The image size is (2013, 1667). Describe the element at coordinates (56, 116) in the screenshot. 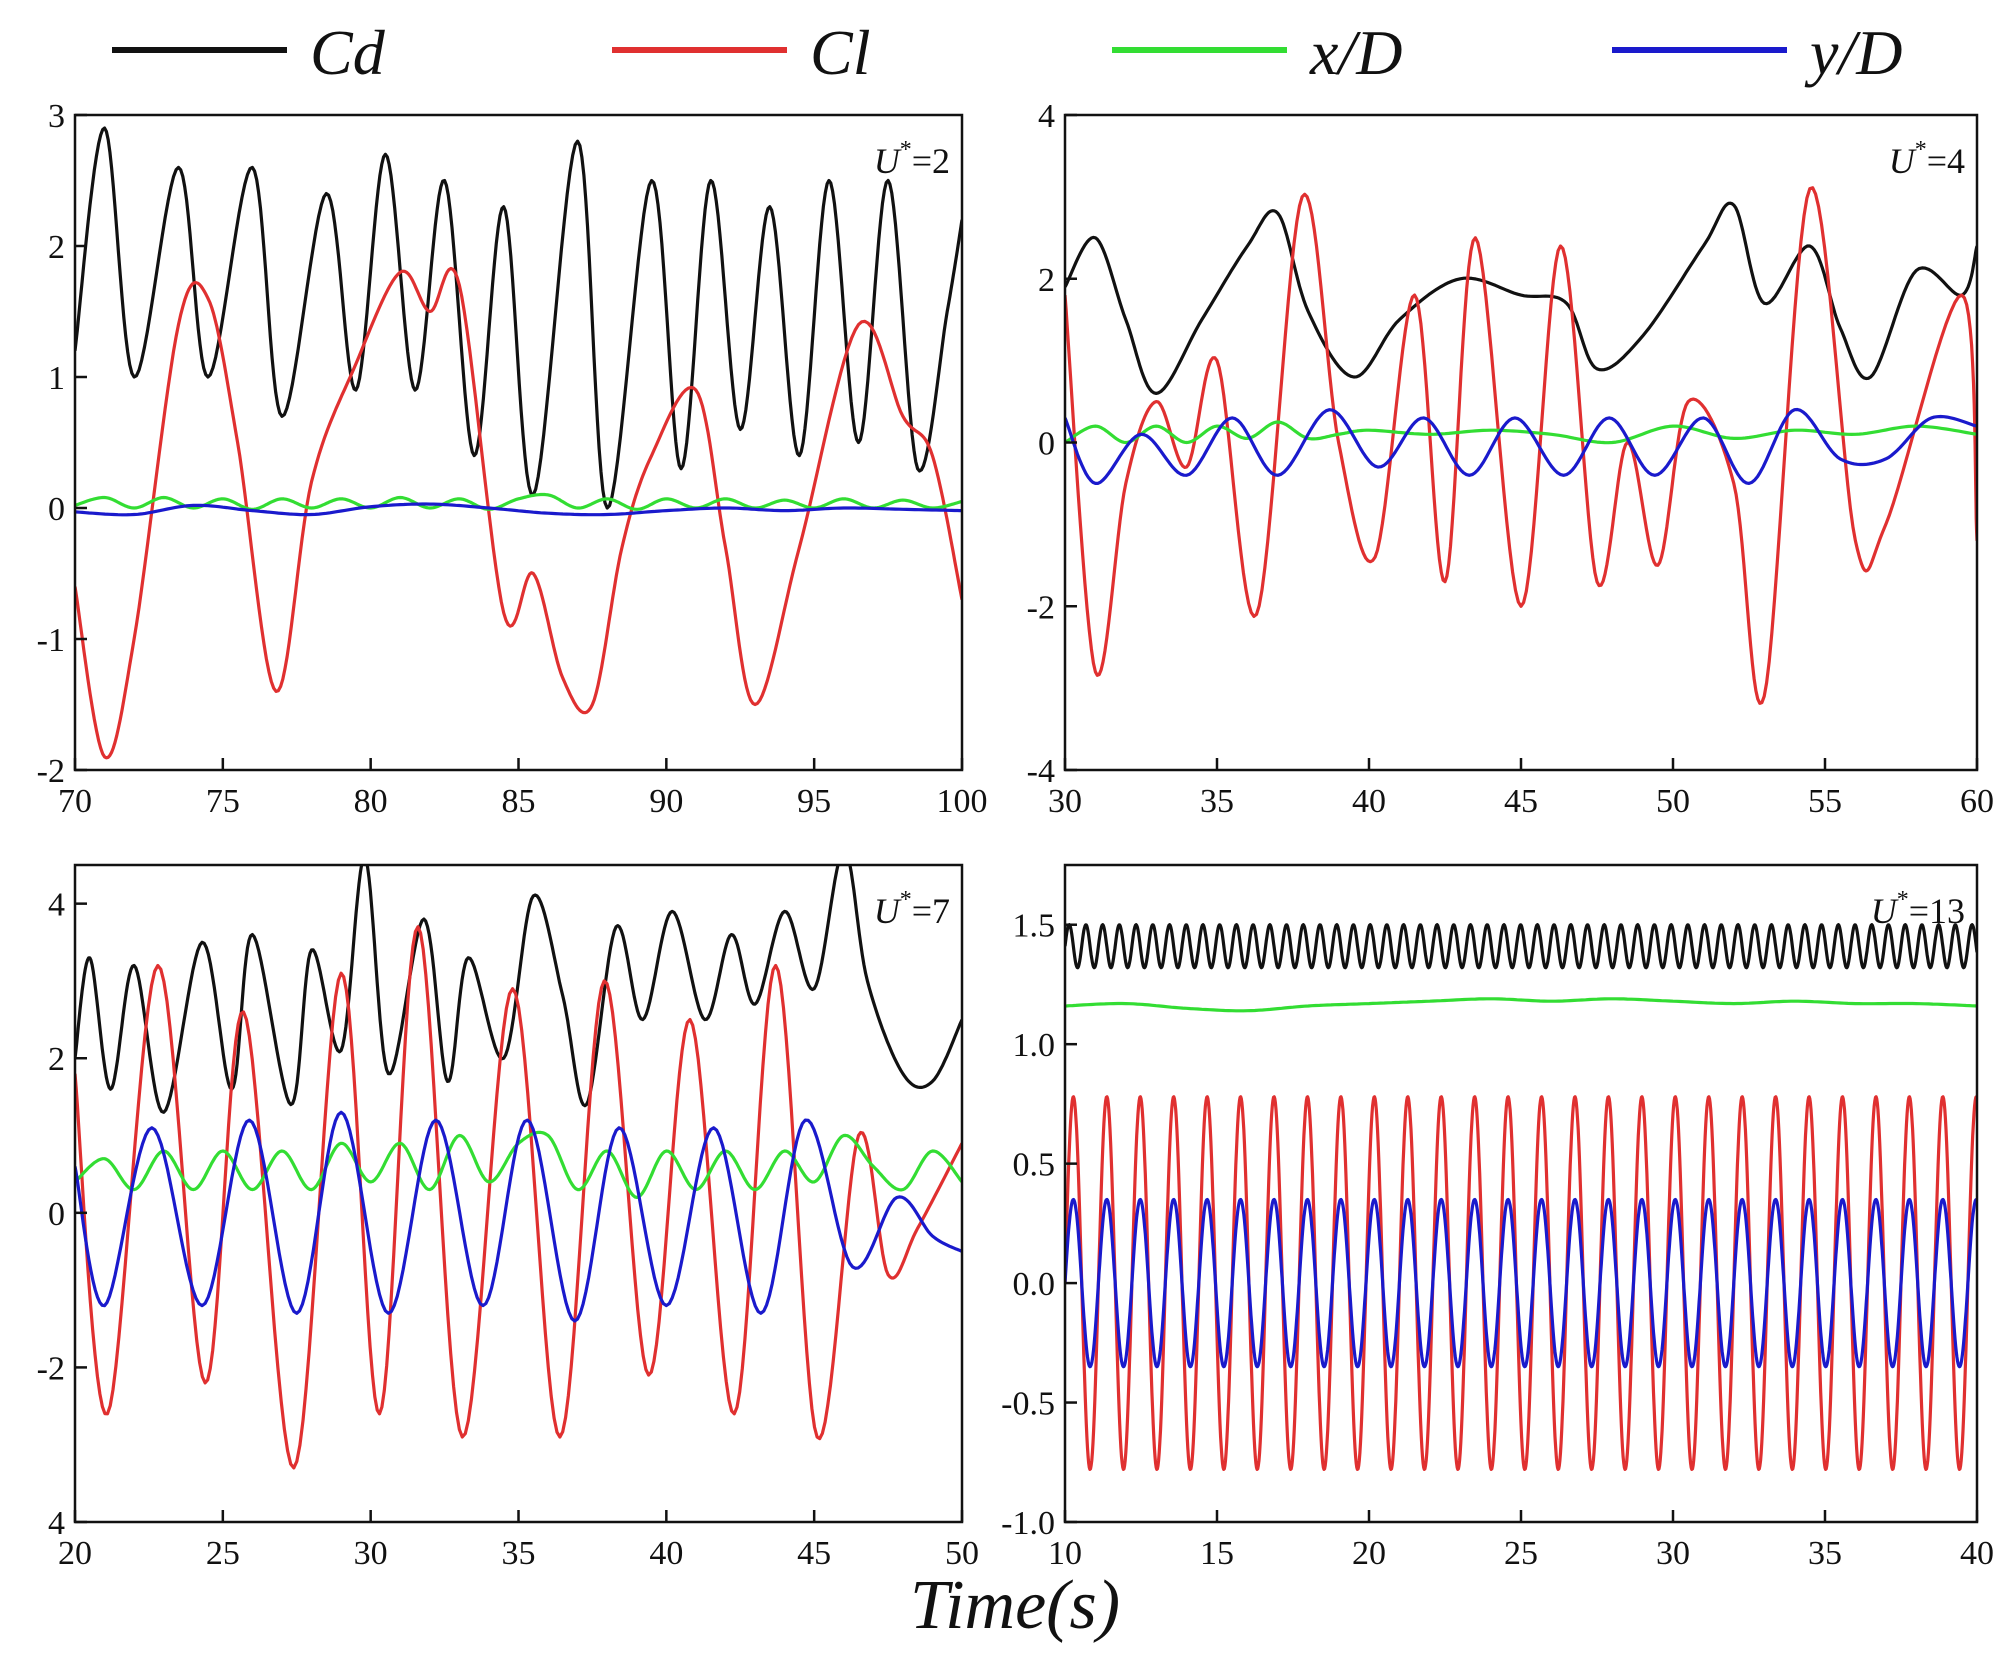

I see `y-tick-label: 3` at that location.